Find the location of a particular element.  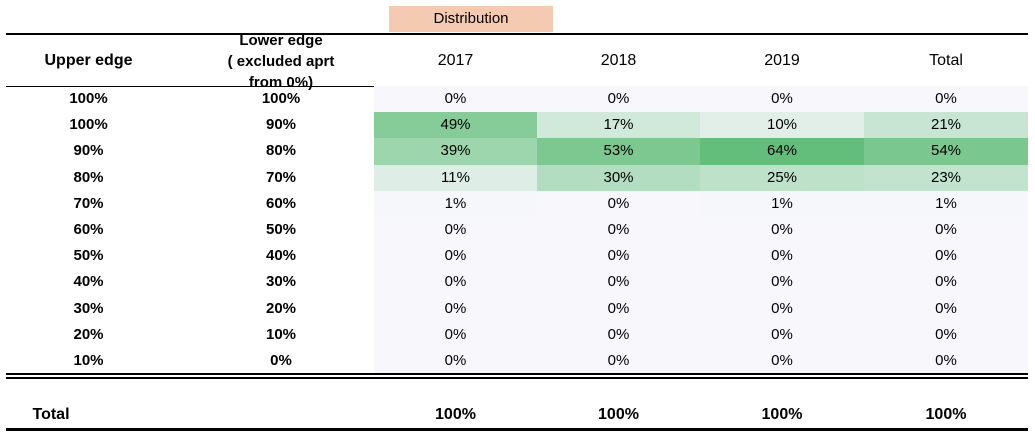

upper-edge-cell: 10% is located at coordinates (88, 360).